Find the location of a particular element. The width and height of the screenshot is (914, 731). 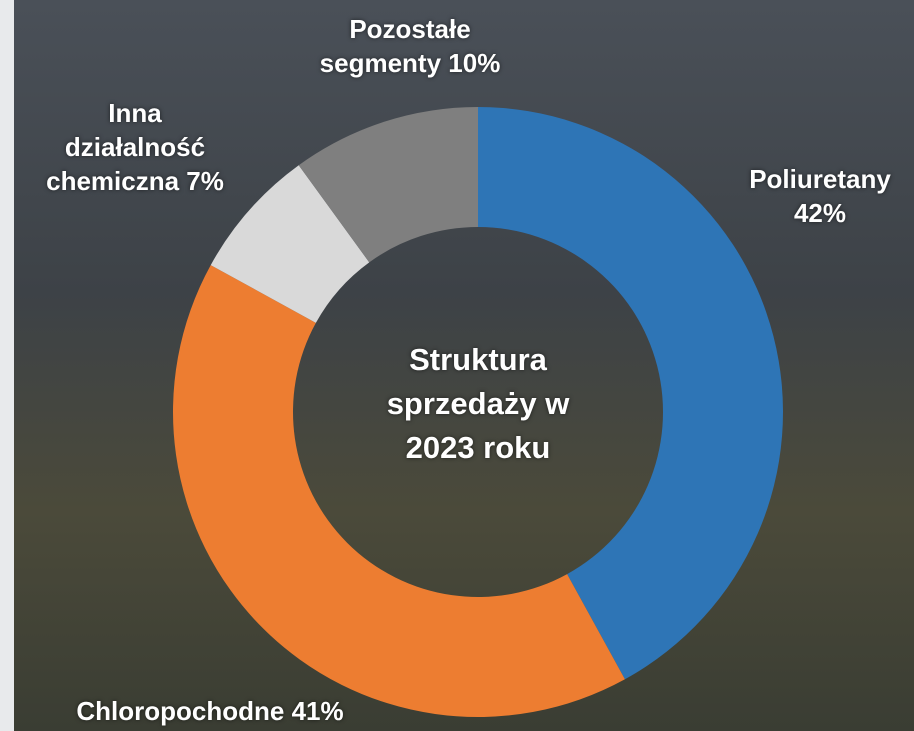

slice-label: Poliuretany 42% is located at coordinates (807, 196).